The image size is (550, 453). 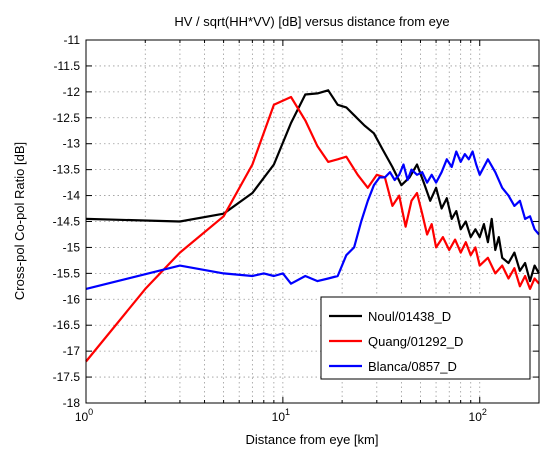 I want to click on legend-label: Blanca/0857_D, so click(x=412, y=366).